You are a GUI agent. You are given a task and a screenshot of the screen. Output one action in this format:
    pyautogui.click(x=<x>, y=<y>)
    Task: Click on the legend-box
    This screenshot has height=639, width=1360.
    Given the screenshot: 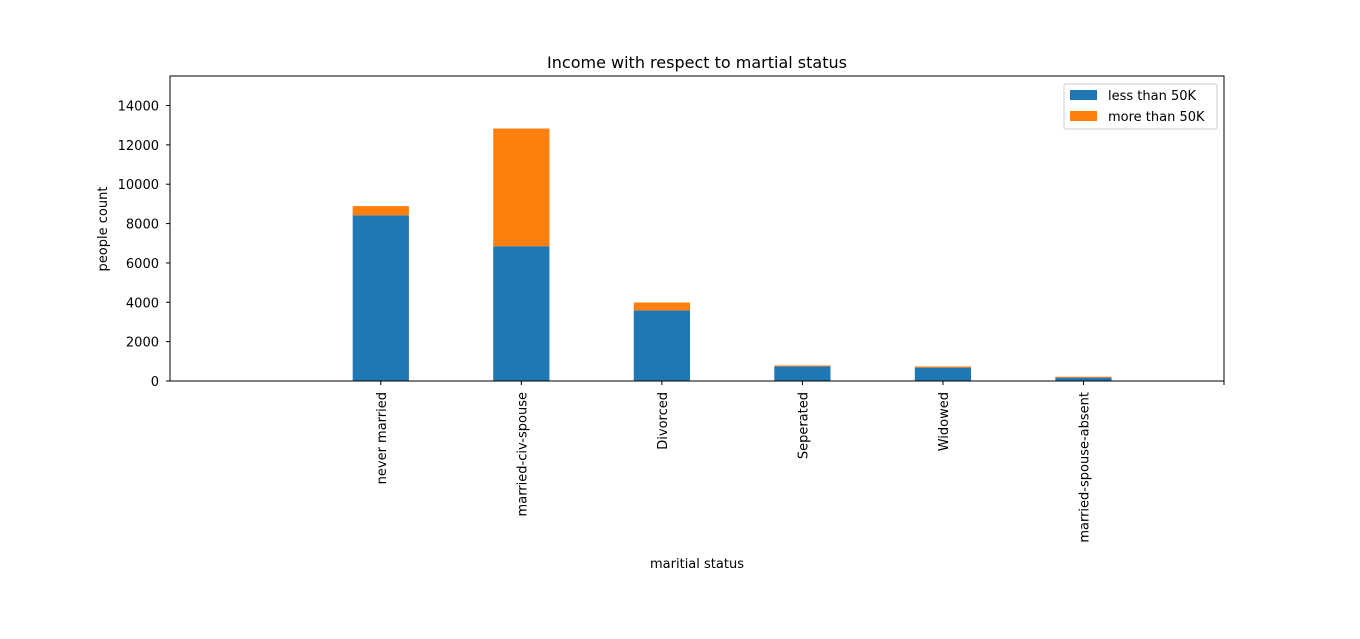 What is the action you would take?
    pyautogui.click(x=1140, y=106)
    